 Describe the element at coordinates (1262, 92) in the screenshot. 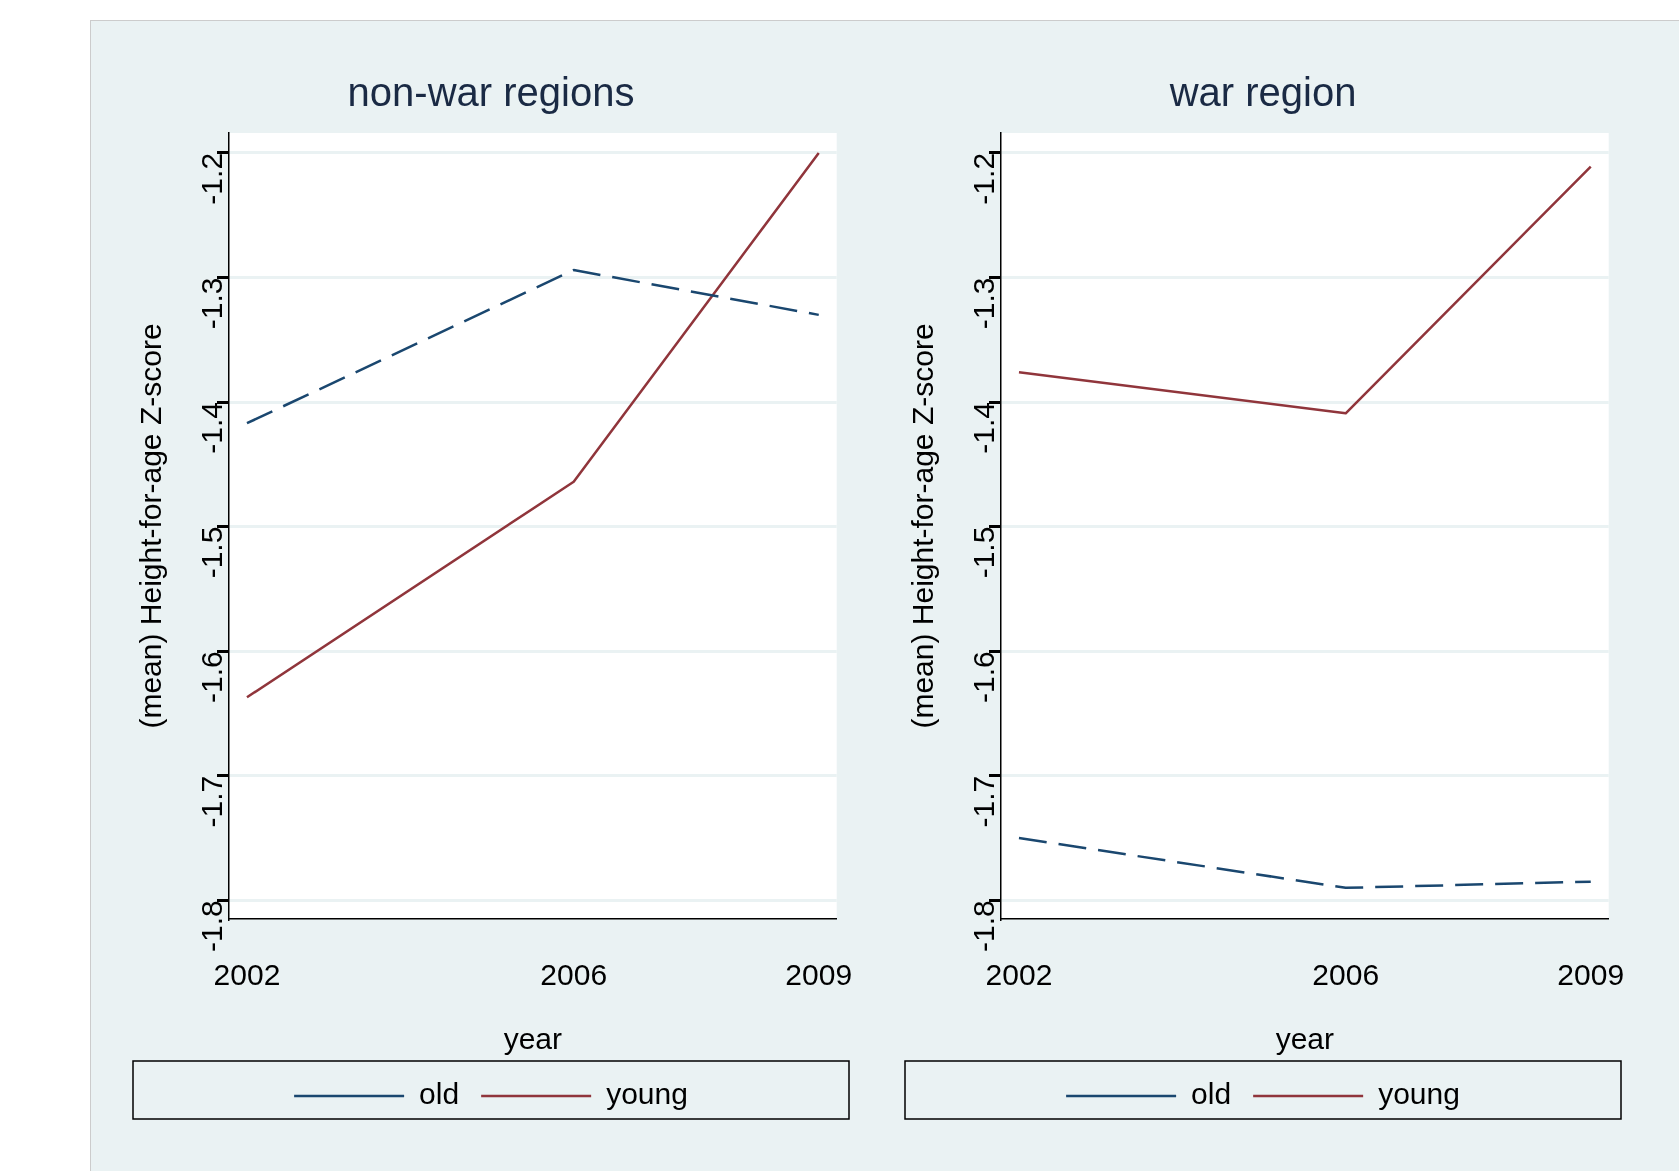

I see `chart-title: war region` at that location.